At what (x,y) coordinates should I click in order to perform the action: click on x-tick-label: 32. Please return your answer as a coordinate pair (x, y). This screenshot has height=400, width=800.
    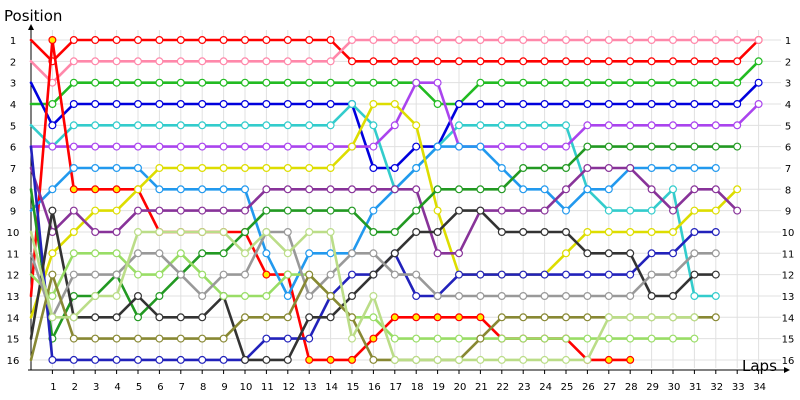
    Looking at the image, I should click on (716, 387).